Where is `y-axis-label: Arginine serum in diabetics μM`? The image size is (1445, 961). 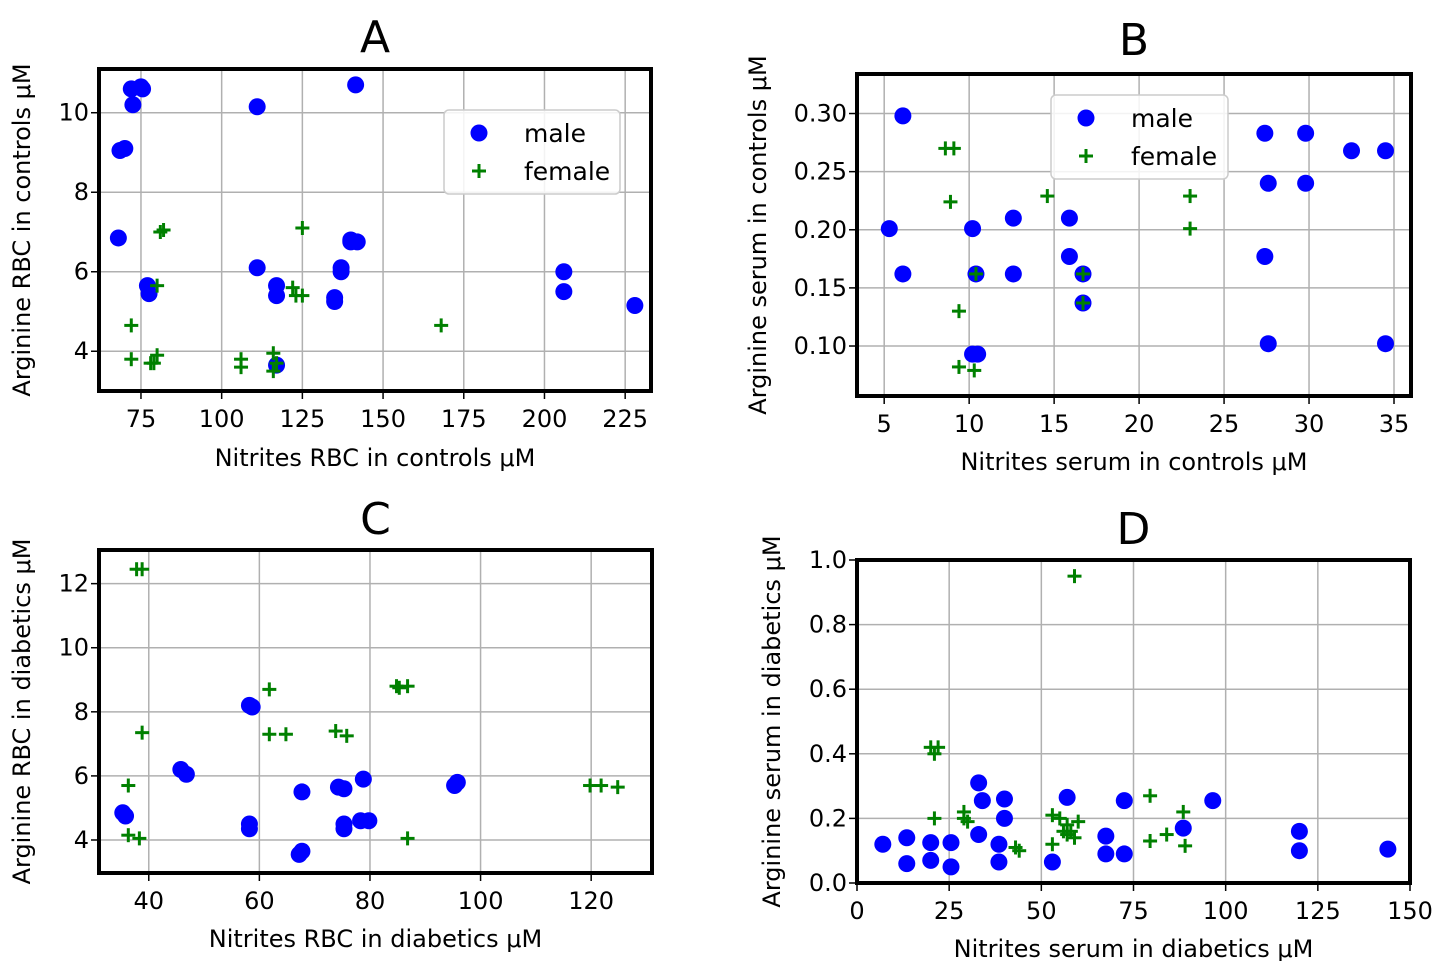 y-axis-label: Arginine serum in diabetics μM is located at coordinates (772, 721).